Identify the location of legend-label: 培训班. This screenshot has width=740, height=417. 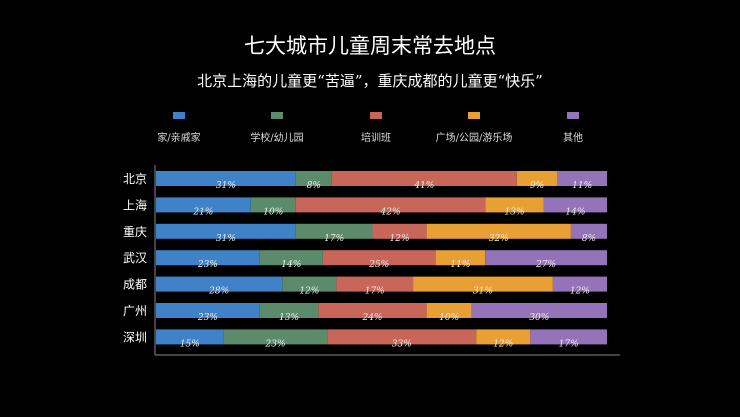
(376, 137).